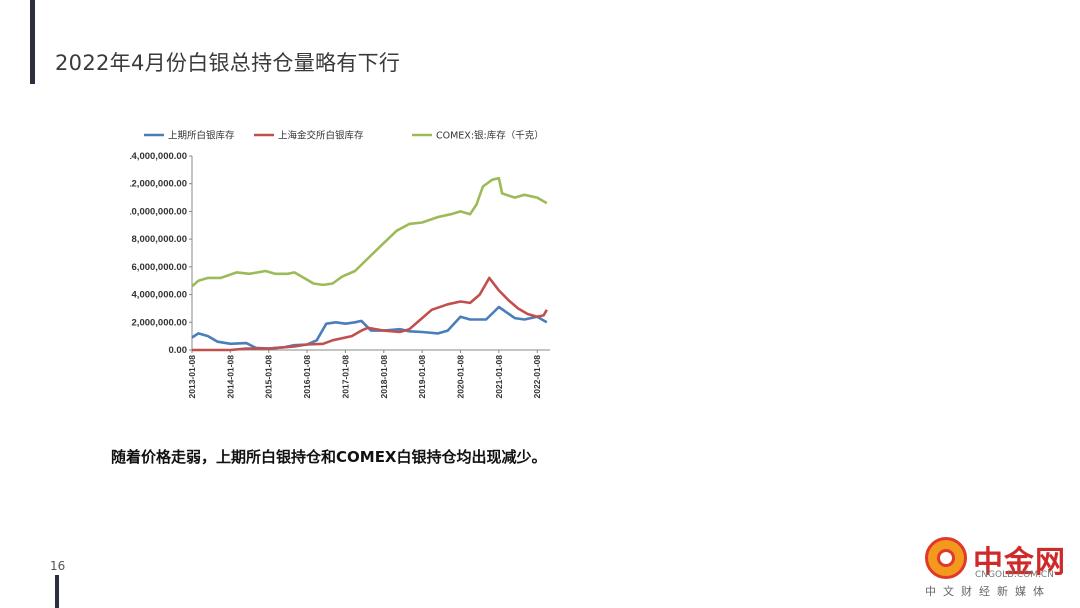  I want to click on y-tick-label: 0.00, so click(178, 350).